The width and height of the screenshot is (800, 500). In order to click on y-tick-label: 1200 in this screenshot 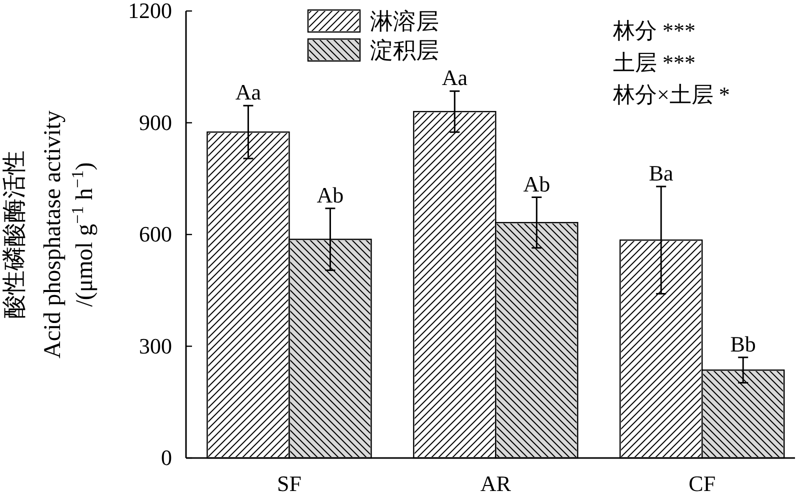, I will do `click(150, 11)`.